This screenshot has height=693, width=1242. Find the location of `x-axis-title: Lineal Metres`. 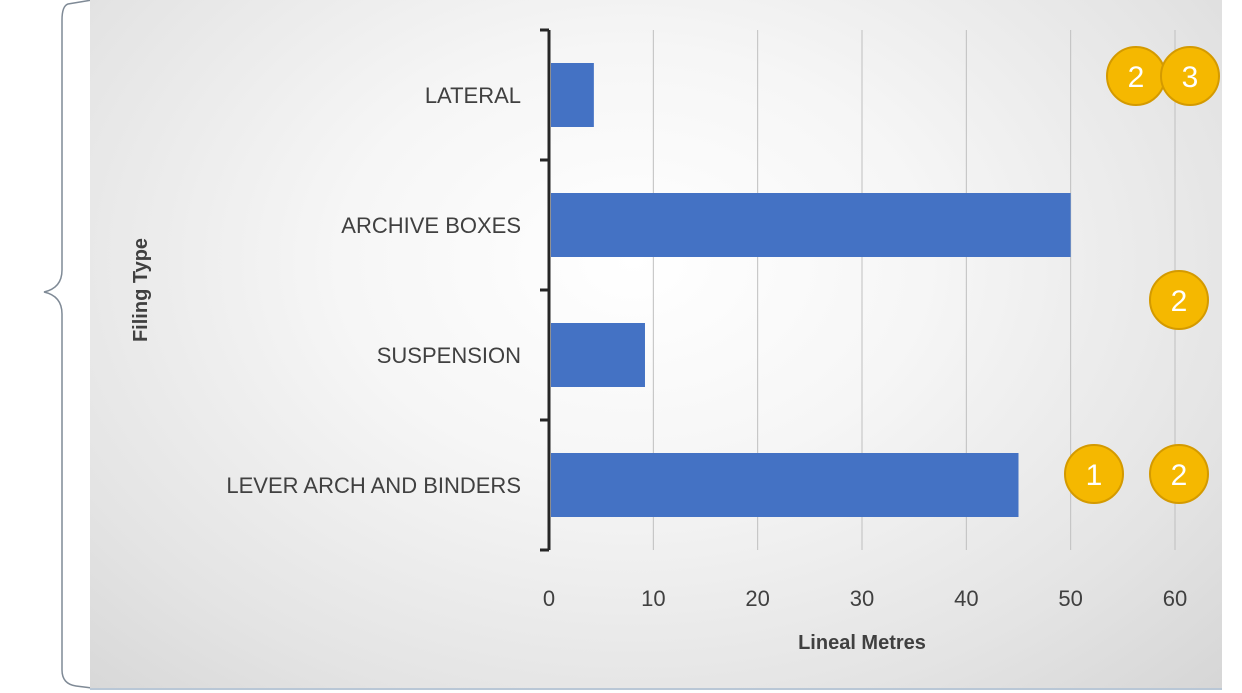

x-axis-title: Lineal Metres is located at coordinates (862, 643).